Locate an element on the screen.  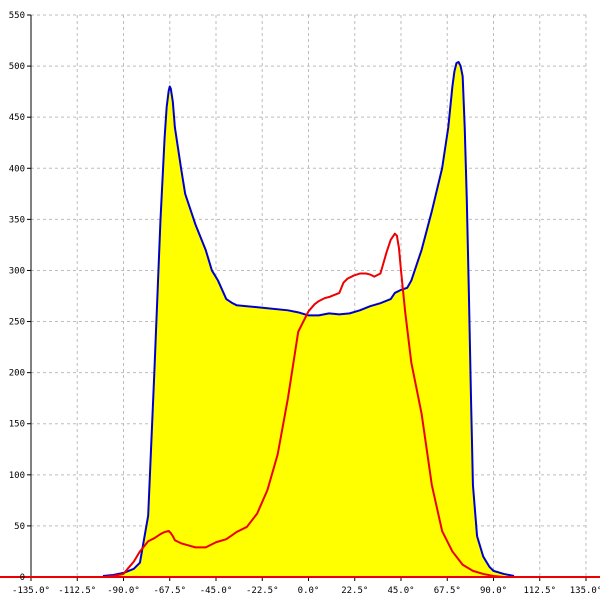
x-tick-label: 112.5° is located at coordinates (539, 591).